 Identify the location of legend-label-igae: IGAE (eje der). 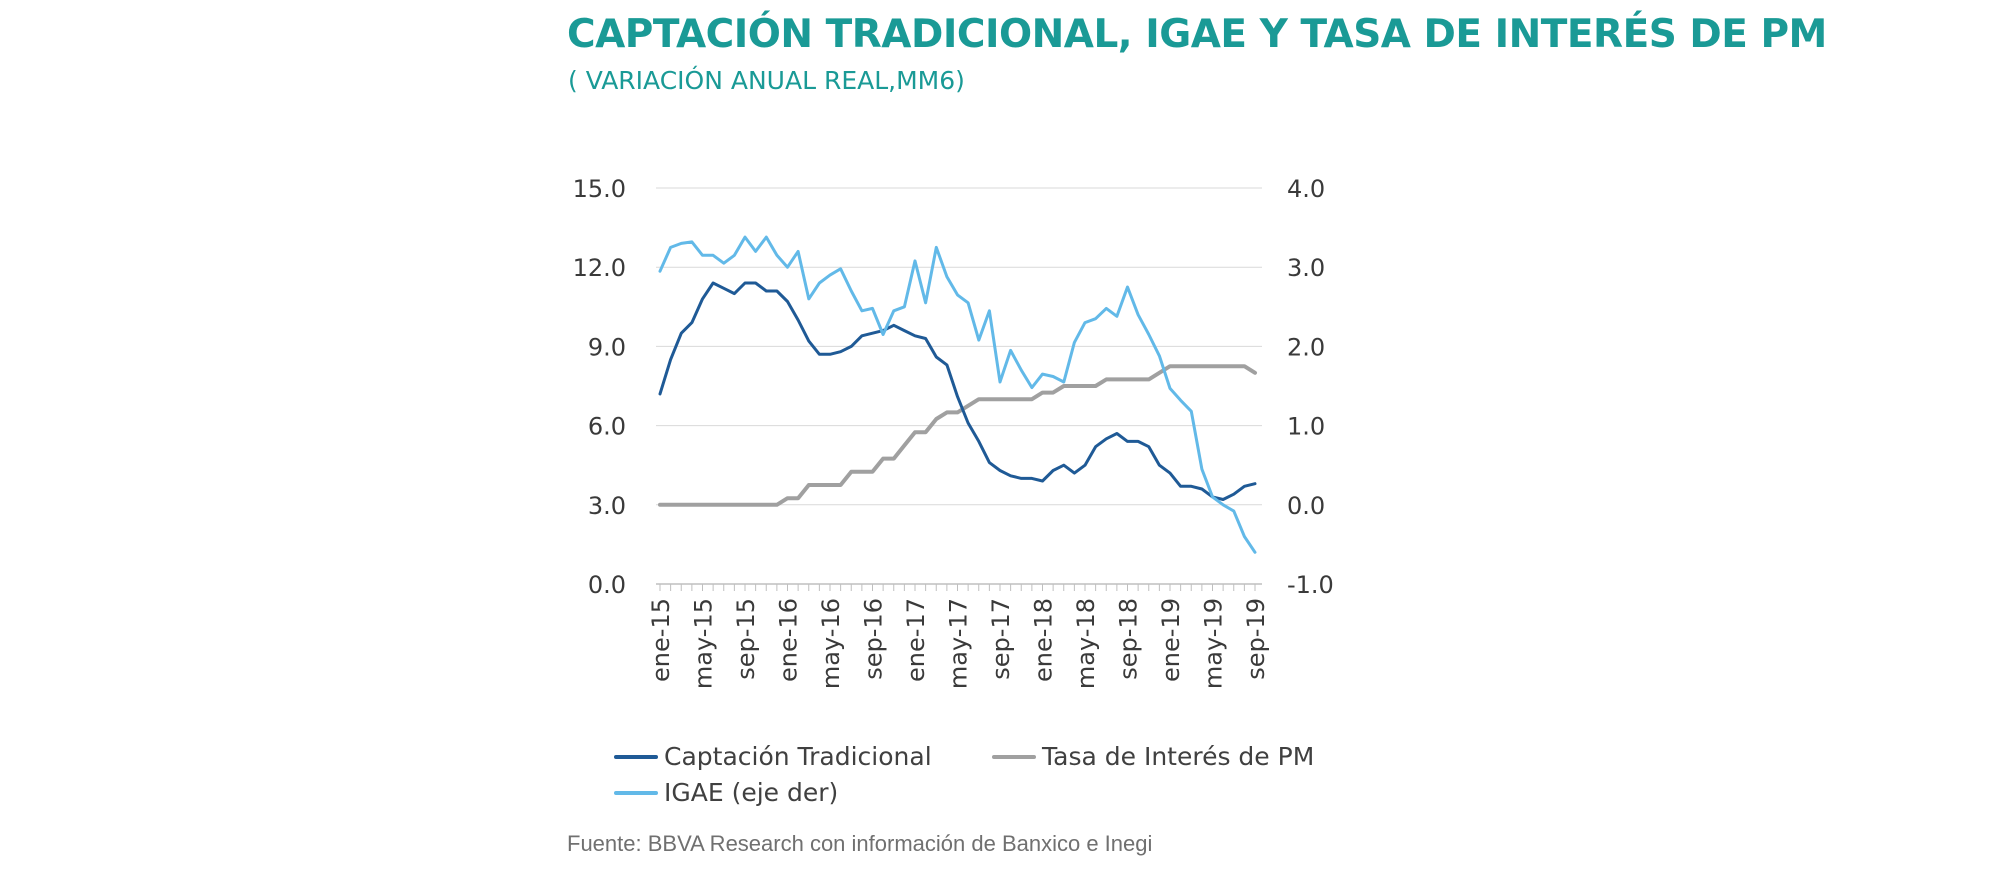
(751, 792).